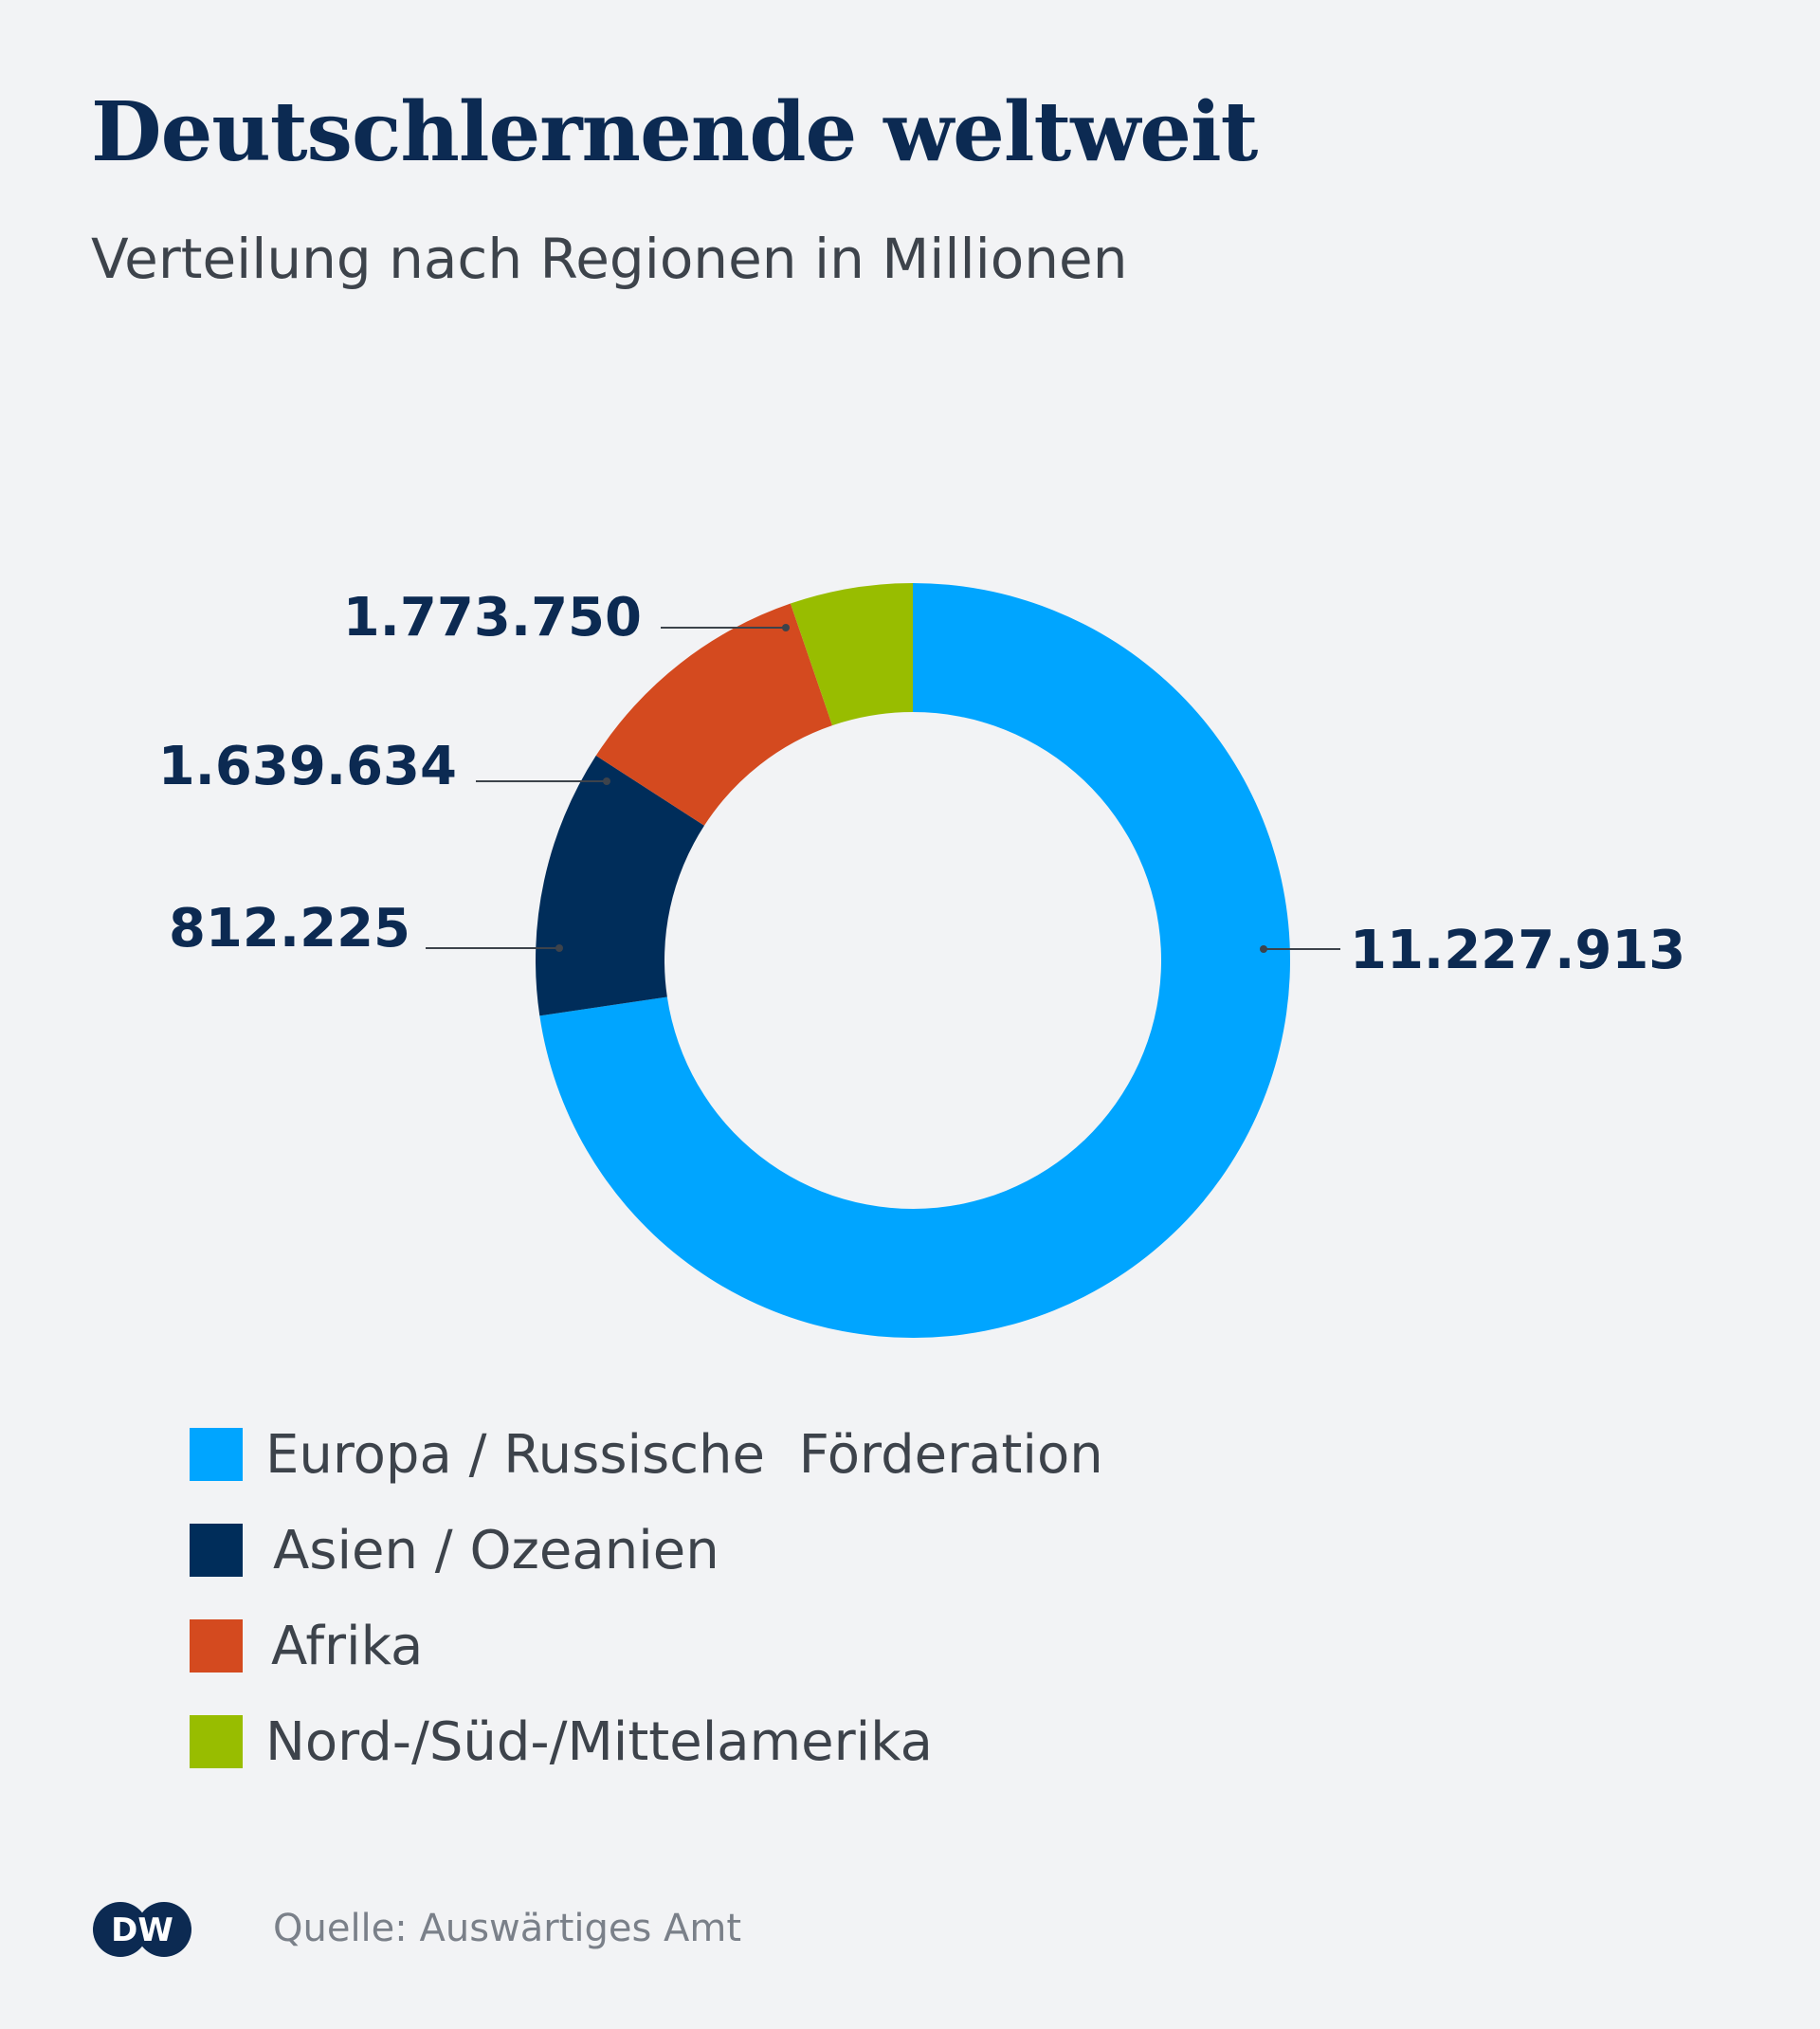  What do you see at coordinates (347, 1646) in the screenshot?
I see `legend-label-afrika: Afrika` at bounding box center [347, 1646].